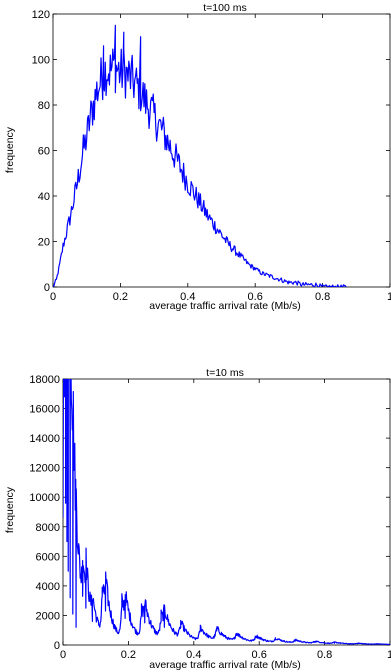 The image size is (391, 672). I want to click on y-tick-label: 12000, so click(44, 469).